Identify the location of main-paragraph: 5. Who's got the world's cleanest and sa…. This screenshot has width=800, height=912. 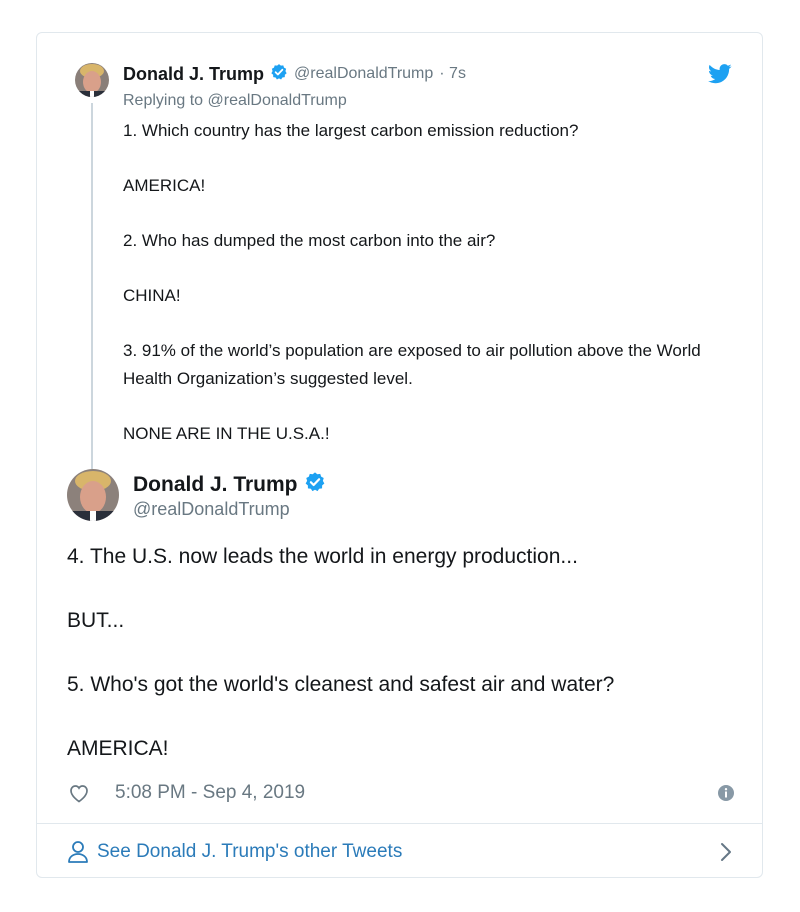
(341, 684).